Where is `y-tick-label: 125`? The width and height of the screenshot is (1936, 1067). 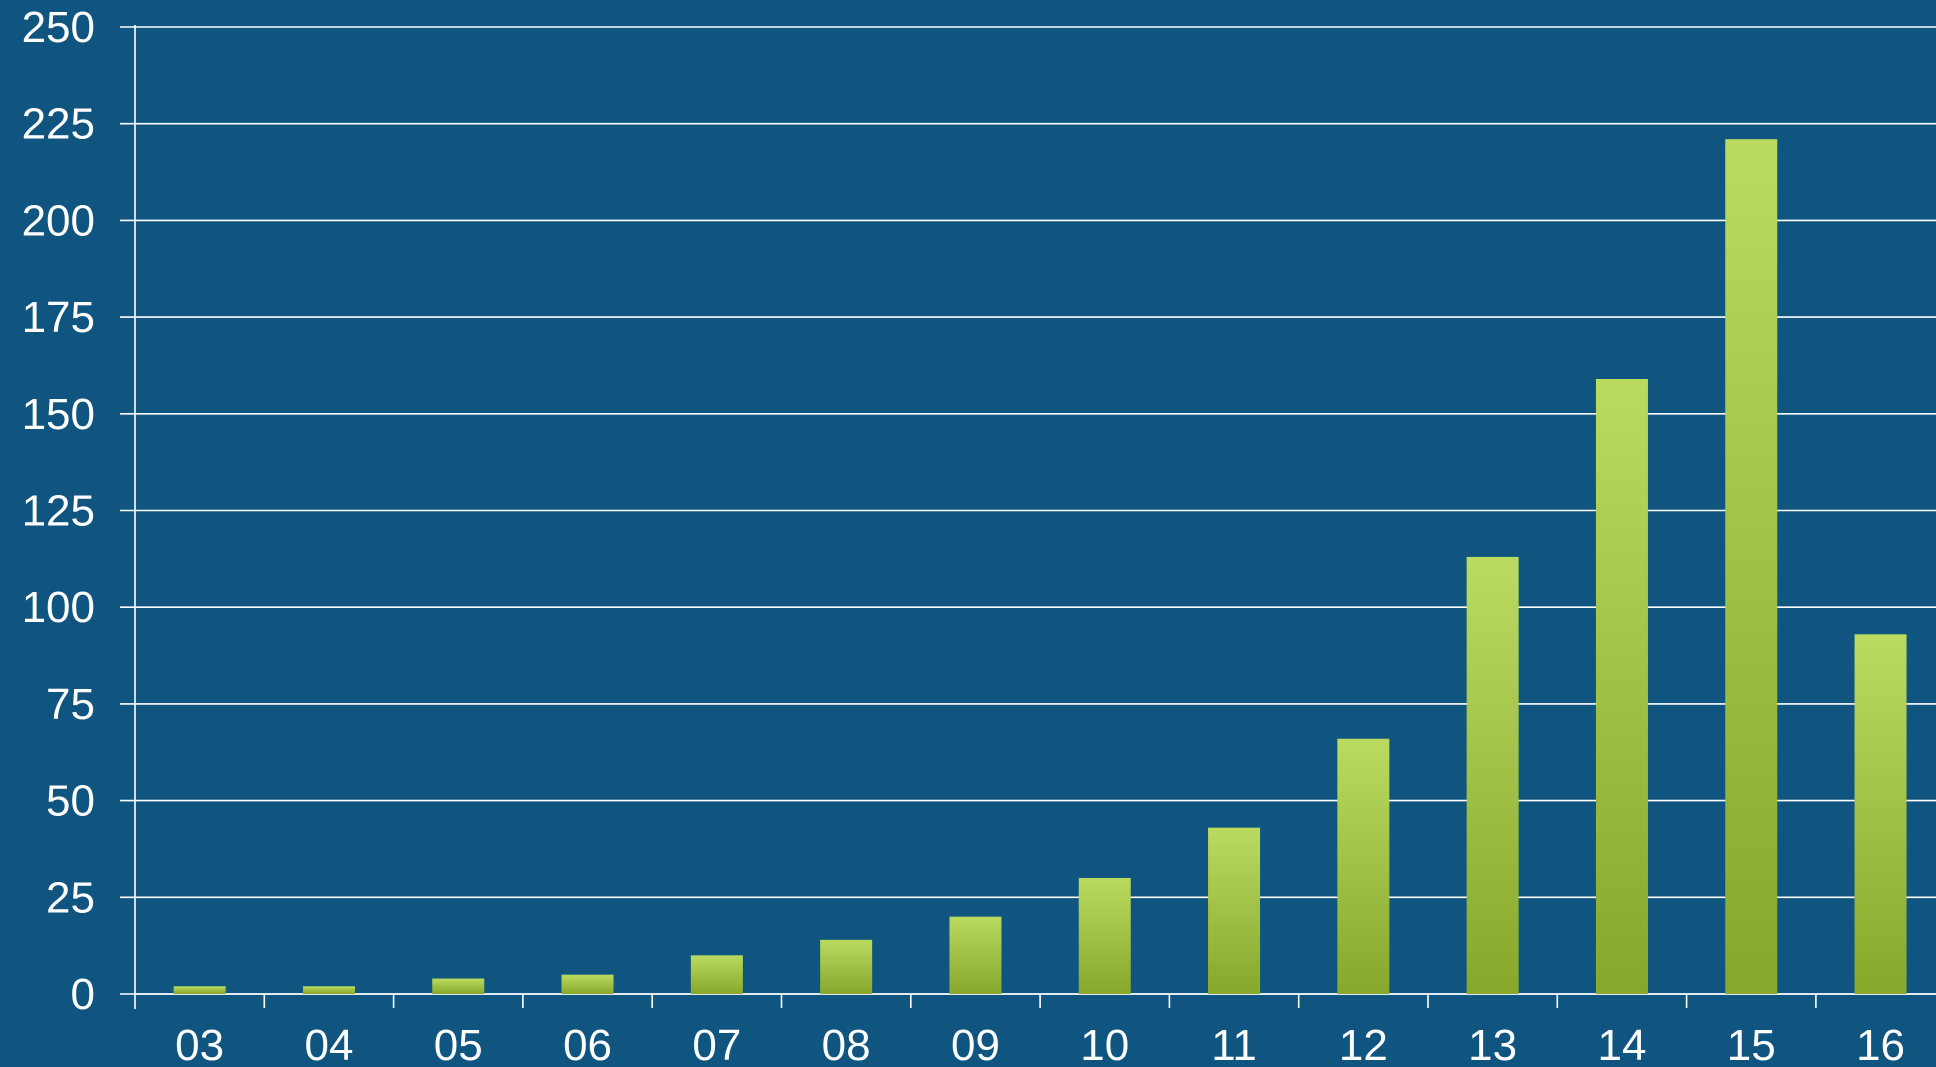 y-tick-label: 125 is located at coordinates (58, 511).